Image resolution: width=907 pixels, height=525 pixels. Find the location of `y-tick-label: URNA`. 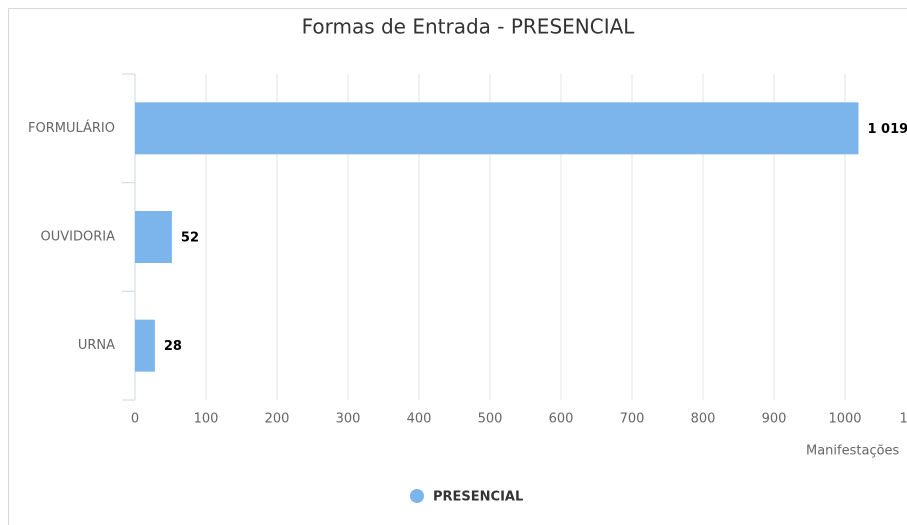

y-tick-label: URNA is located at coordinates (96, 345).